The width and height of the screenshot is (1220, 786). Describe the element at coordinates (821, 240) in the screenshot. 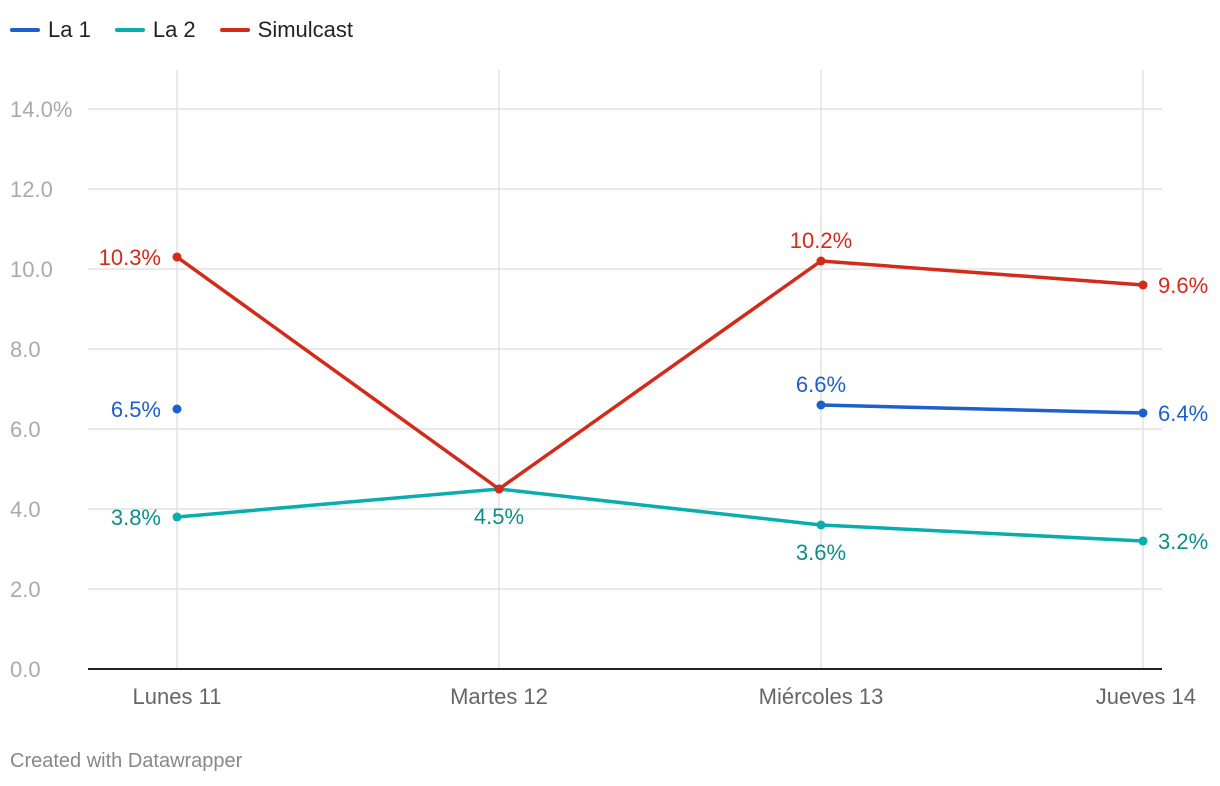

I see `simulcast-data-label: 10.2%` at that location.